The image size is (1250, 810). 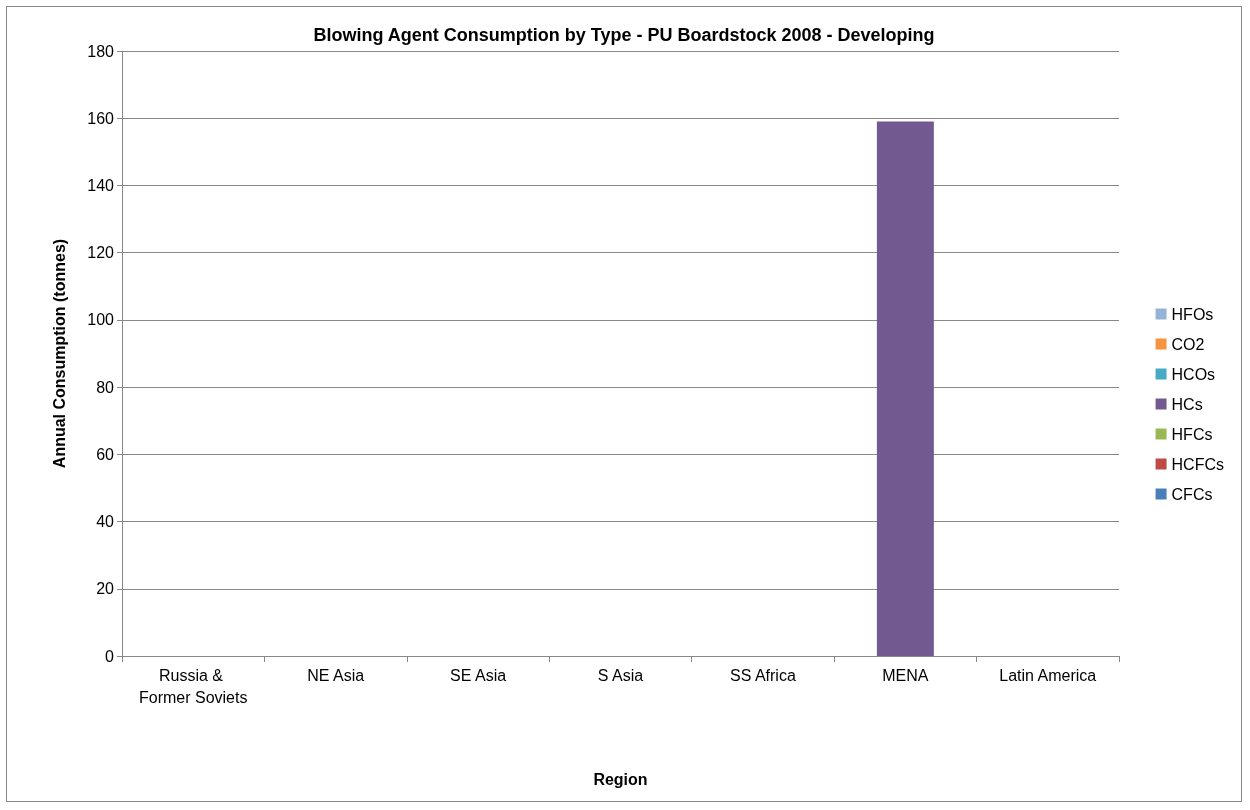 What do you see at coordinates (478, 675) in the screenshot?
I see `x-tick-label: SE Asia` at bounding box center [478, 675].